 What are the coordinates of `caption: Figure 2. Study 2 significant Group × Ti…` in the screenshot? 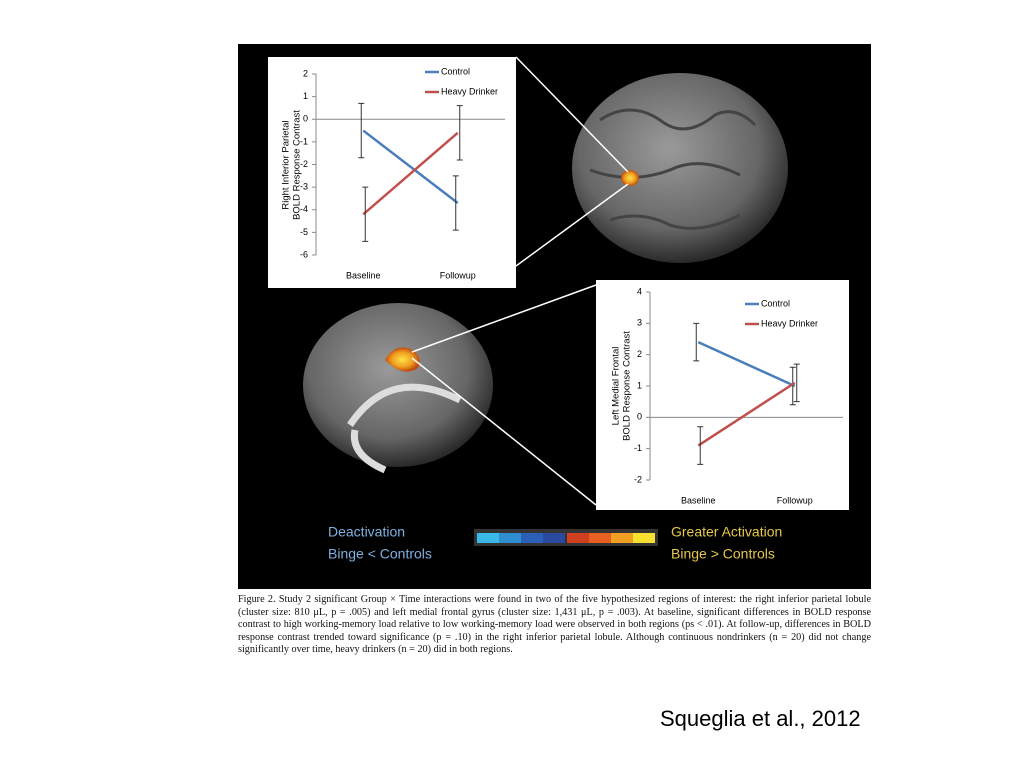 It's located at (554, 625).